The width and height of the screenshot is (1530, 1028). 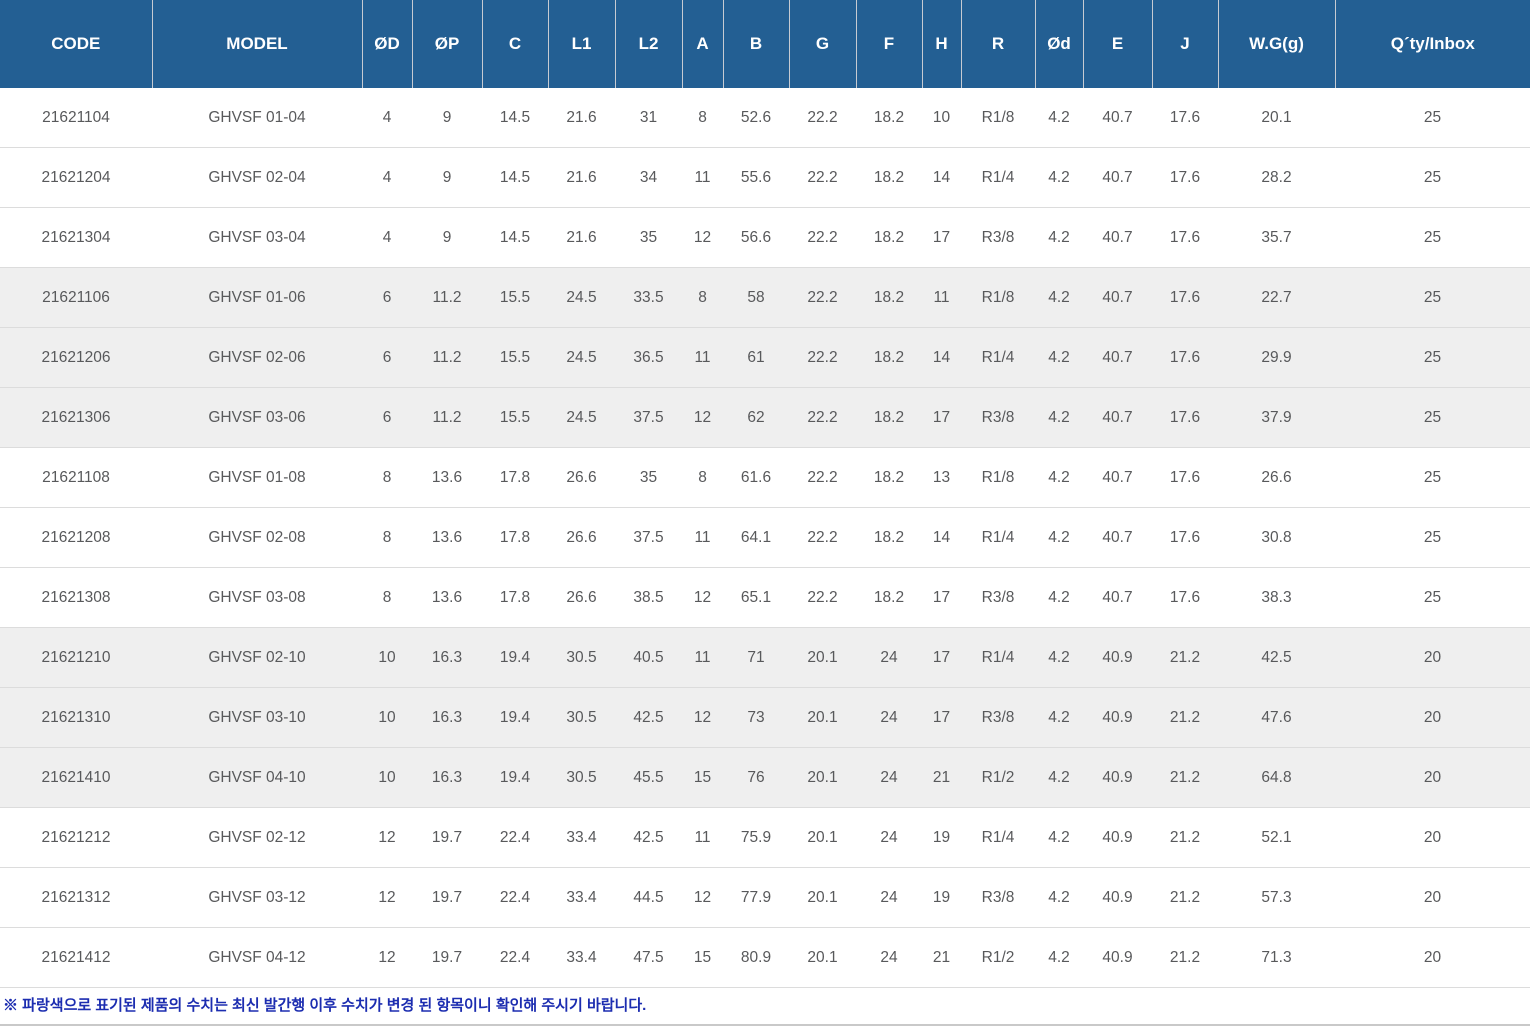 What do you see at coordinates (76, 777) in the screenshot?
I see `table-cell: 21621410` at bounding box center [76, 777].